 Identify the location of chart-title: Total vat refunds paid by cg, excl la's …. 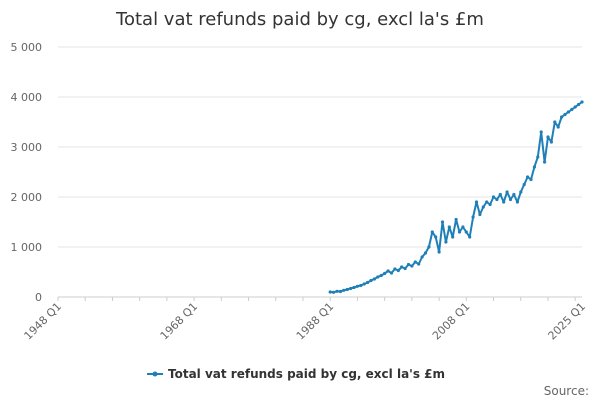
(299, 19).